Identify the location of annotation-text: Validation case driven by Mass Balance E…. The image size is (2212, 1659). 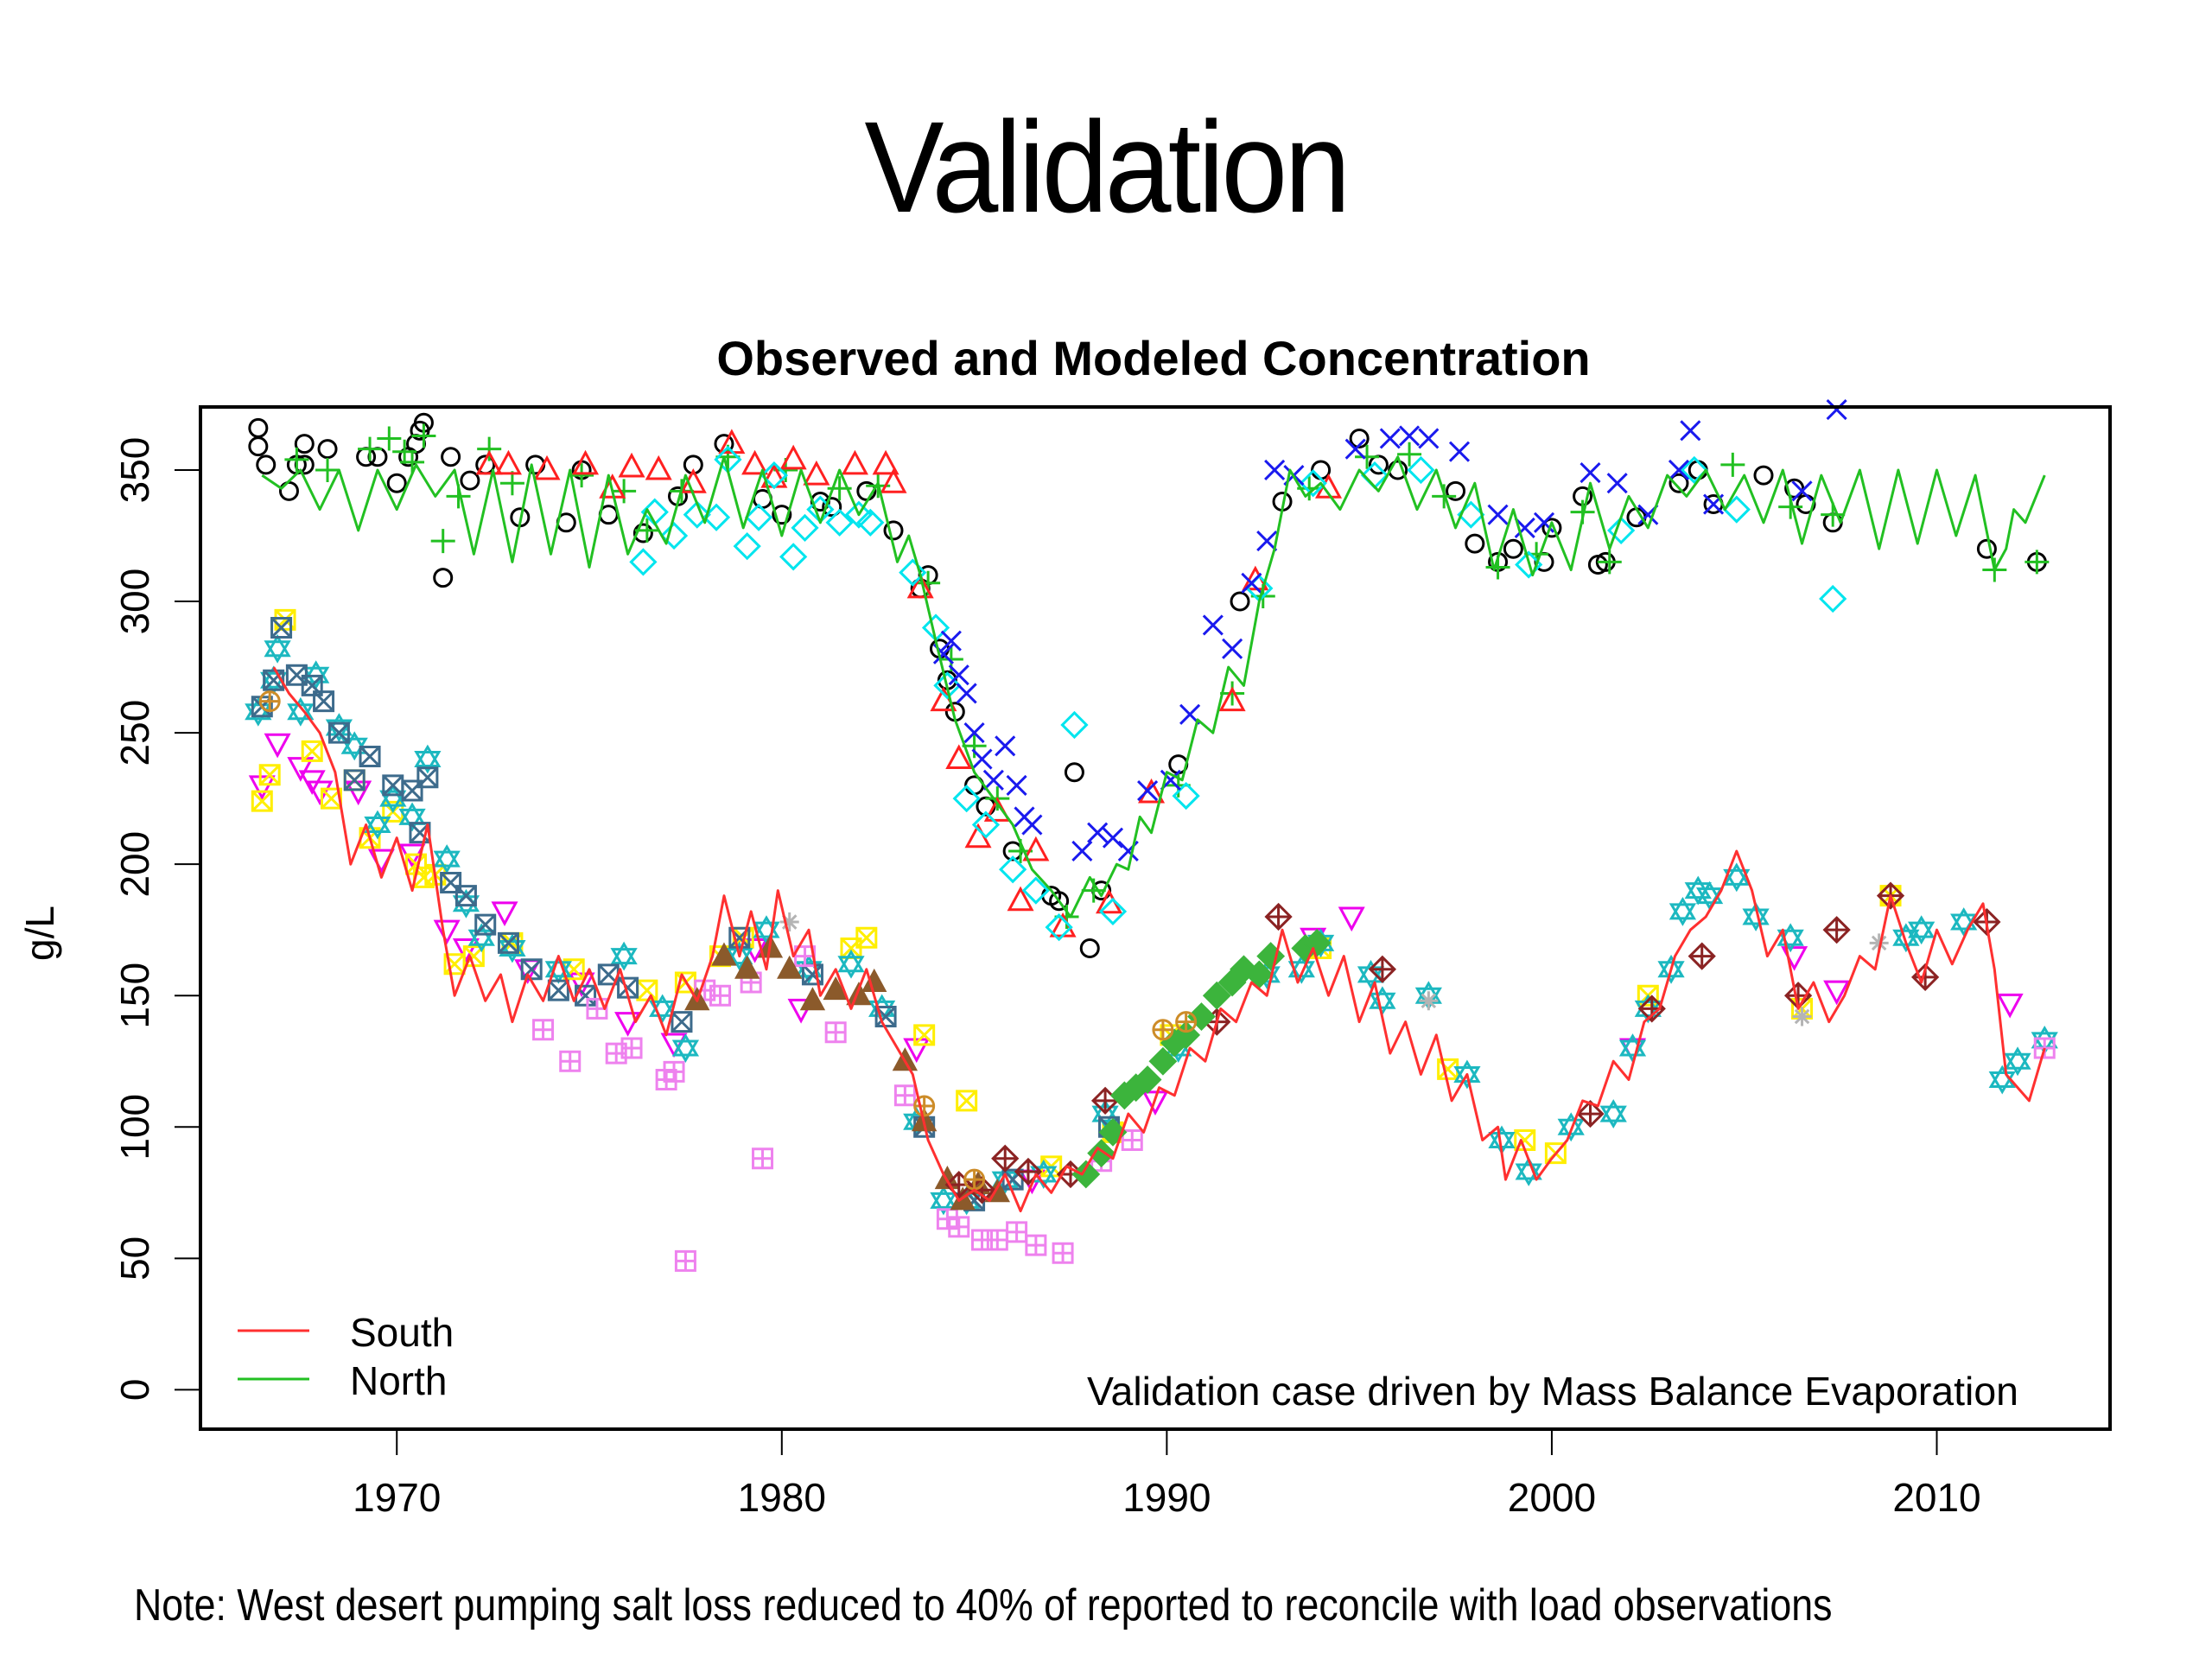
(1552, 1391).